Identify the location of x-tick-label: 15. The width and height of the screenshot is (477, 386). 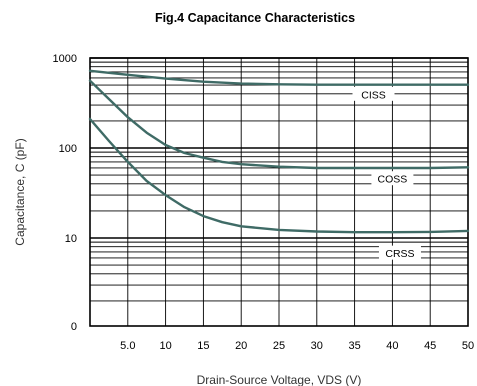
(203, 346).